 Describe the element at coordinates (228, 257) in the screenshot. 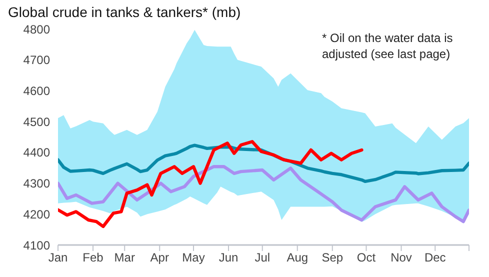

I see `x-tick-label: Jun` at that location.